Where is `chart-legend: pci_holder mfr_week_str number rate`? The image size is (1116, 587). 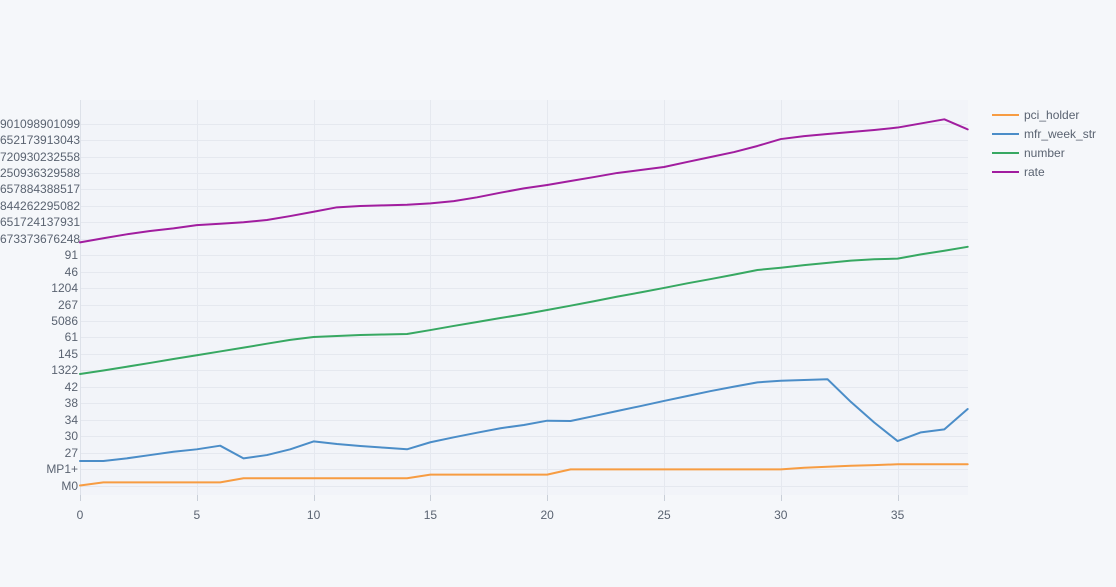
chart-legend: pci_holder mfr_week_str number rate is located at coordinates (1044, 143).